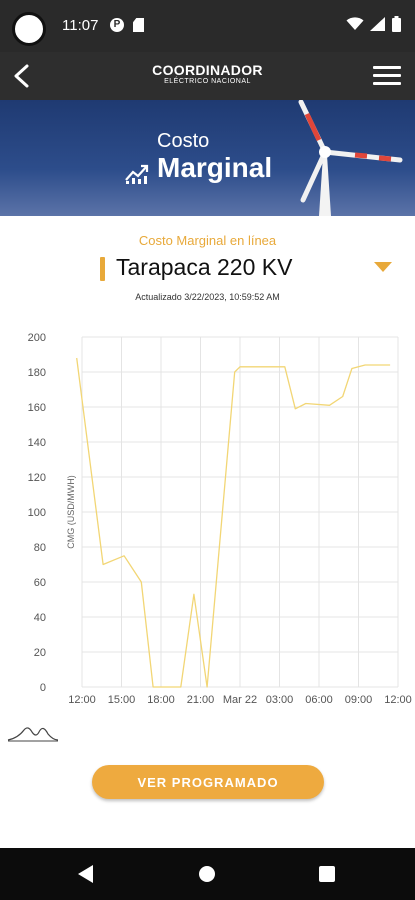 This screenshot has width=415, height=900. What do you see at coordinates (122, 700) in the screenshot?
I see `x-tick-label: 15:00` at bounding box center [122, 700].